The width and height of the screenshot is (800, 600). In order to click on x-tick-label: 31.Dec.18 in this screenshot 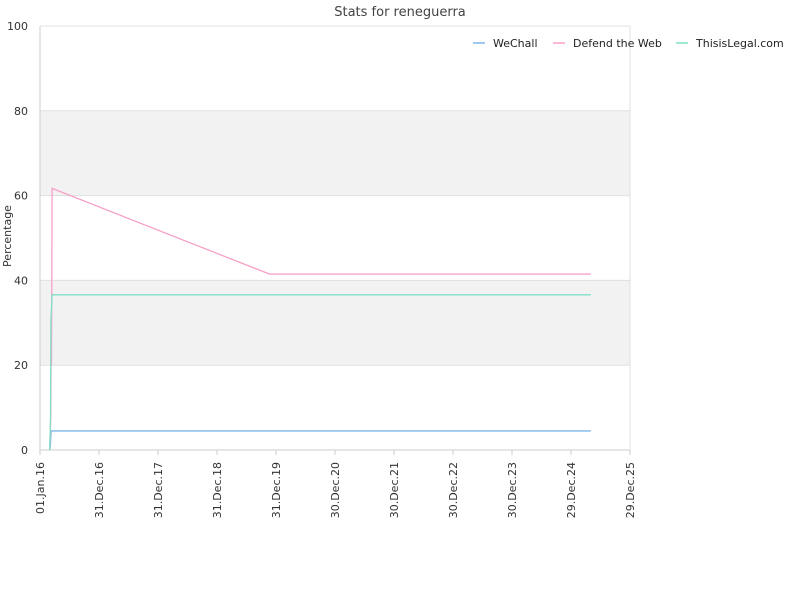, I will do `click(217, 490)`.